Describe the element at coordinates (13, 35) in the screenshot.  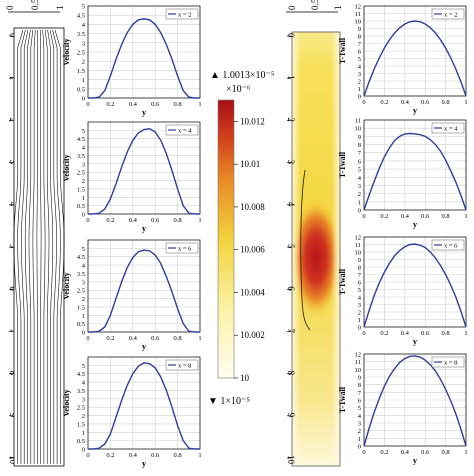
I see `contour-ytick-label: 0` at that location.